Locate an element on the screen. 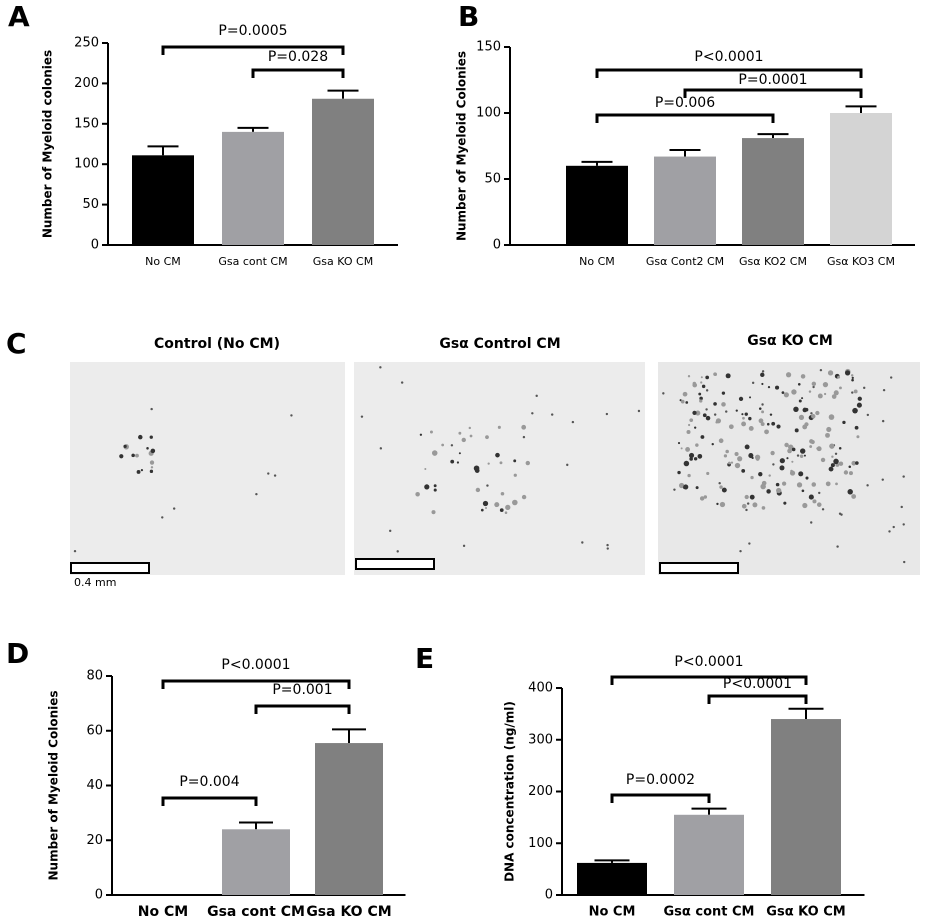  panel-label: B is located at coordinates (468, 16).